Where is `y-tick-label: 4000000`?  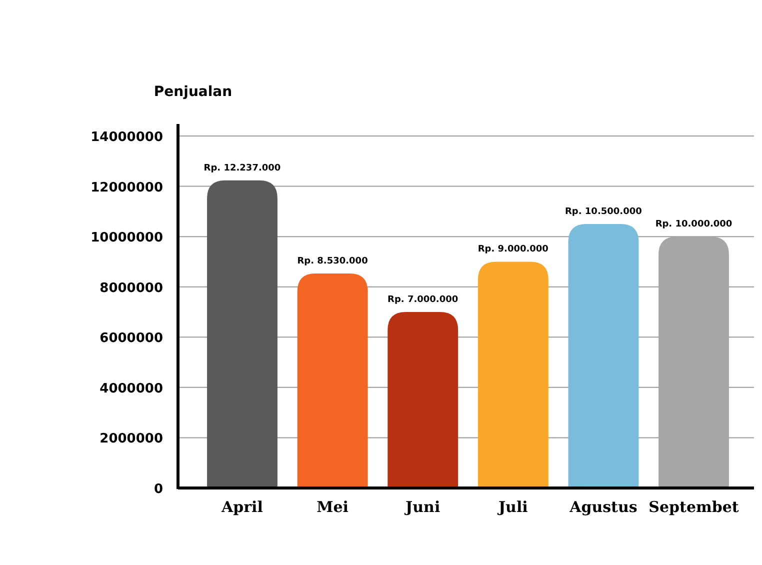 y-tick-label: 4000000 is located at coordinates (131, 388).